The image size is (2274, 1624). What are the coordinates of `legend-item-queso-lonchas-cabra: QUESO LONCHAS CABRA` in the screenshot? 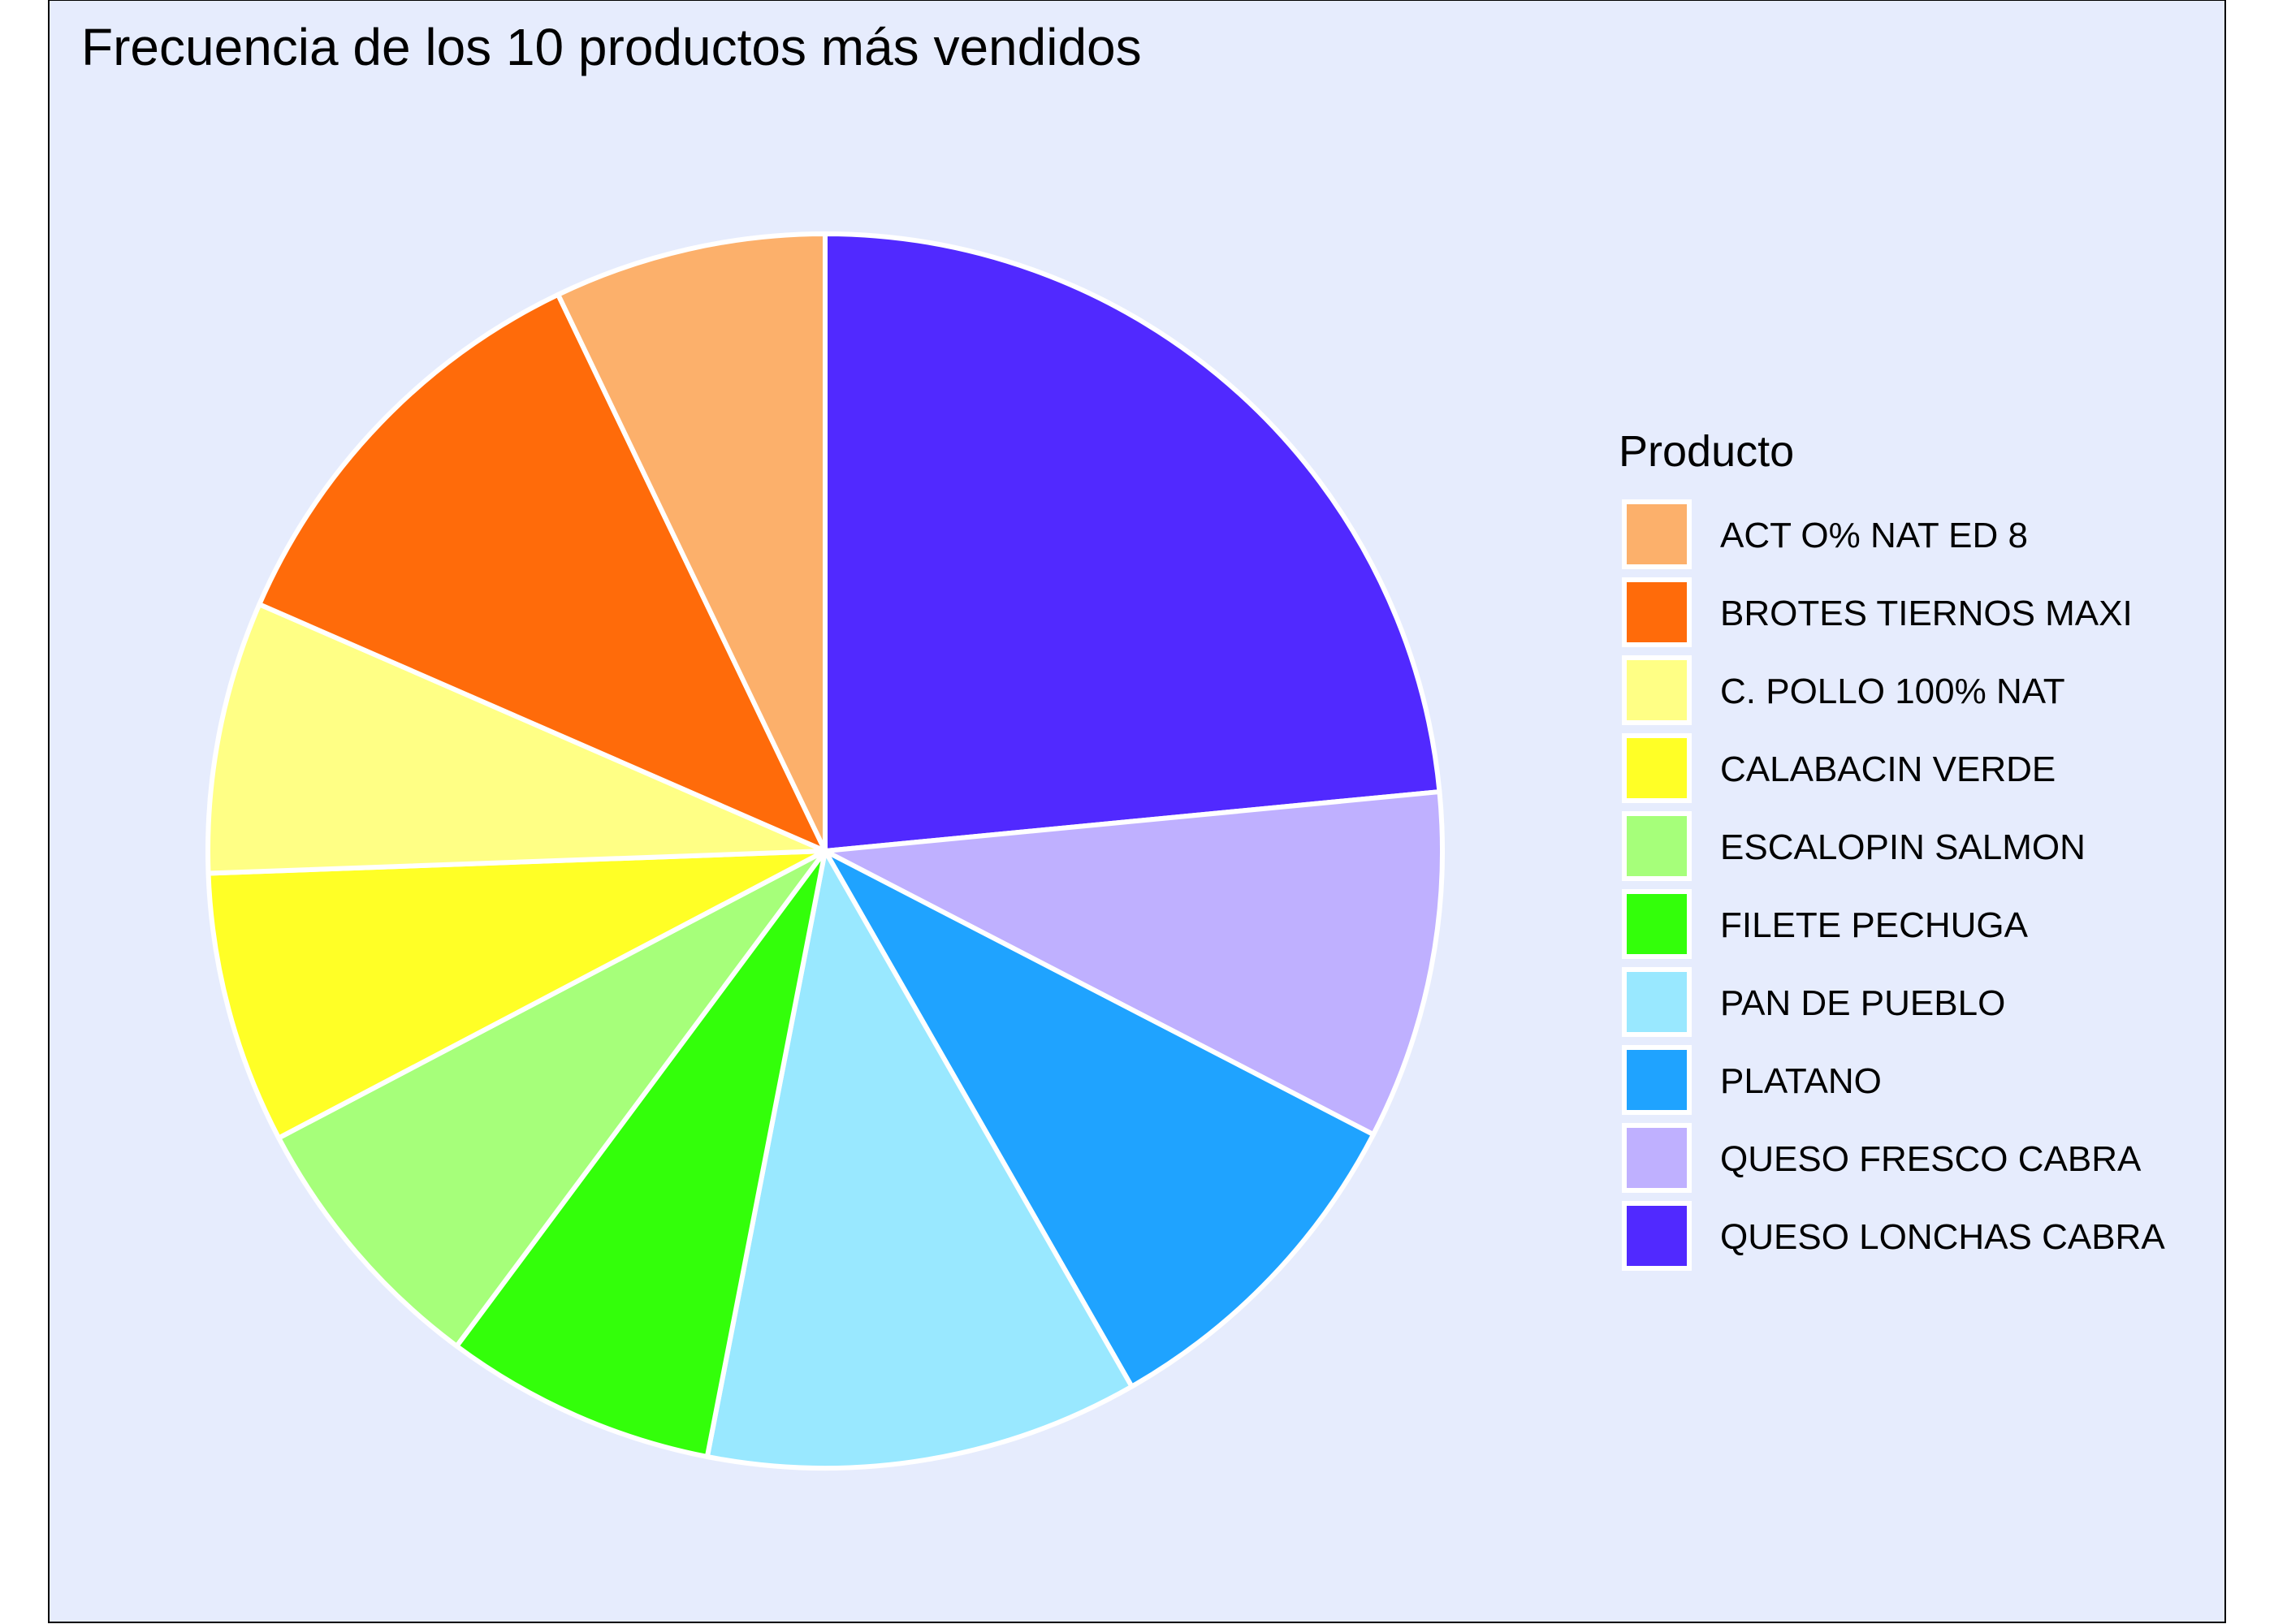 It's located at (1894, 1236).